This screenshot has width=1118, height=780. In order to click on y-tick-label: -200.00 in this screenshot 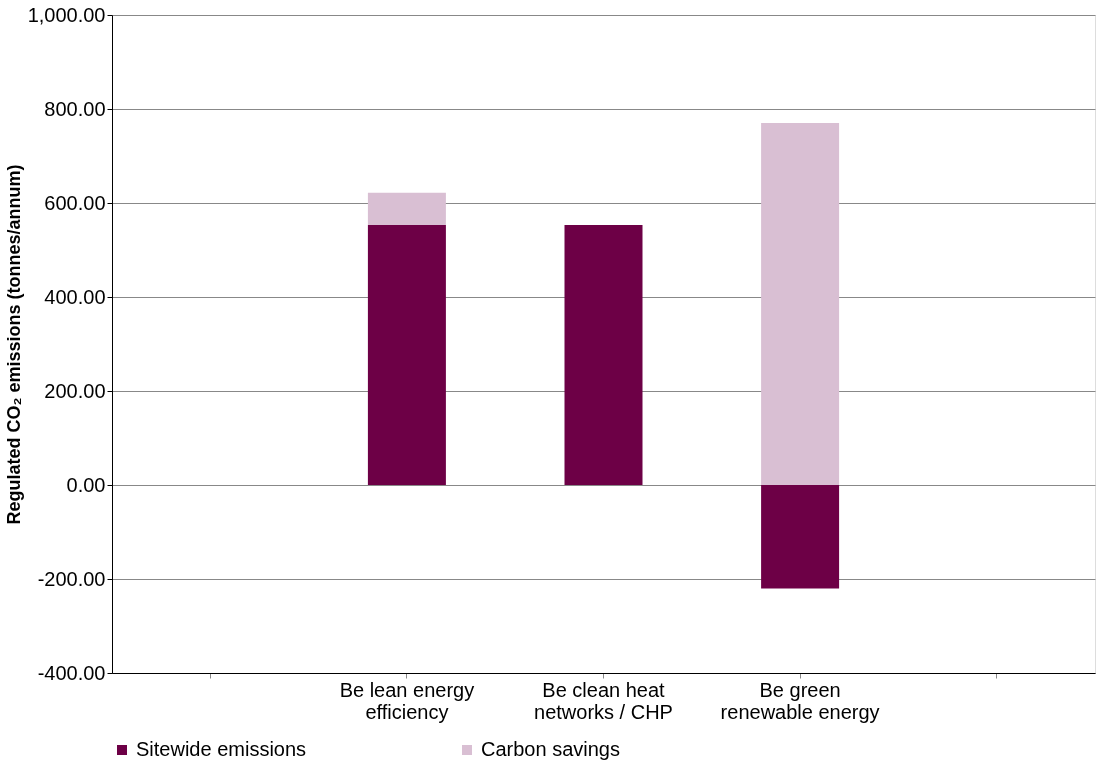, I will do `click(71, 578)`.